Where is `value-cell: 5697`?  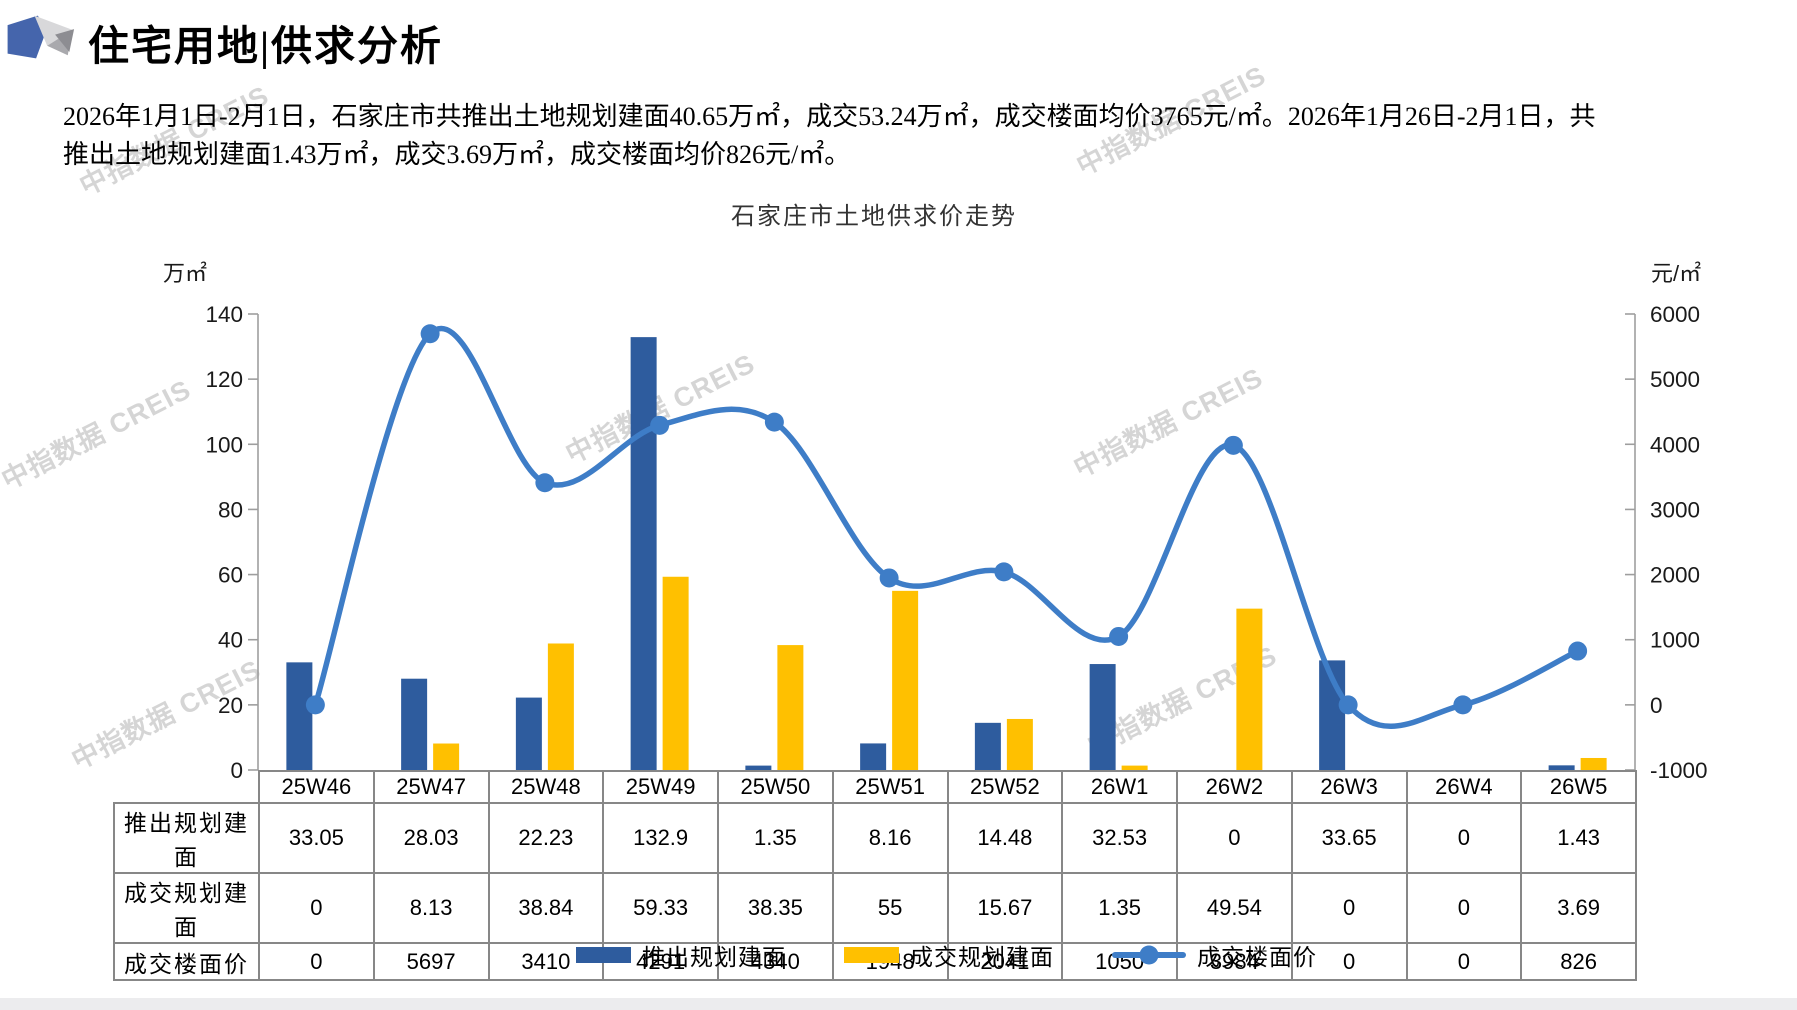
value-cell: 5697 is located at coordinates (431, 961).